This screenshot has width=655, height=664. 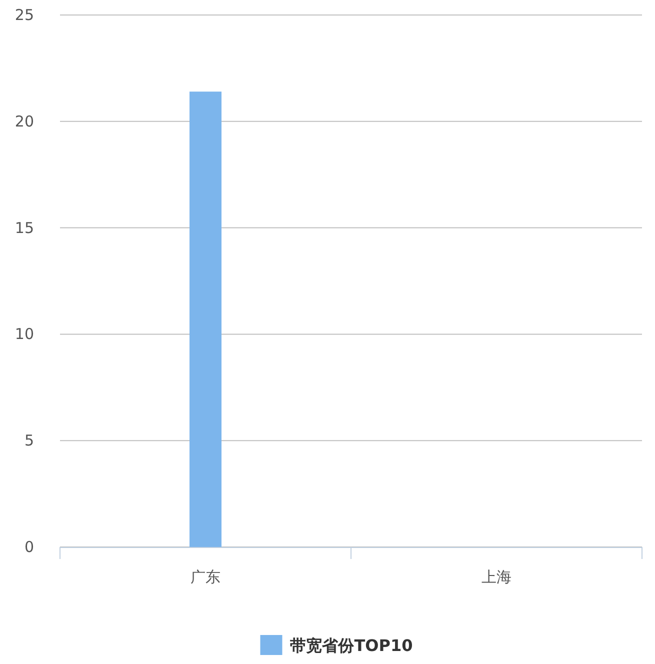 I want to click on y-tick-label: 25, so click(x=24, y=15).